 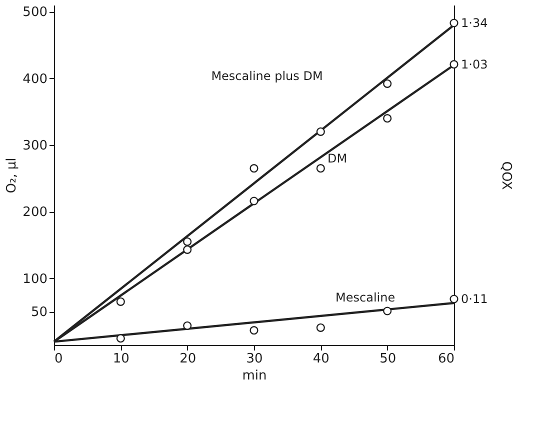 What do you see at coordinates (506, 175) in the screenshot?
I see `y2-axis-title: QOX` at bounding box center [506, 175].